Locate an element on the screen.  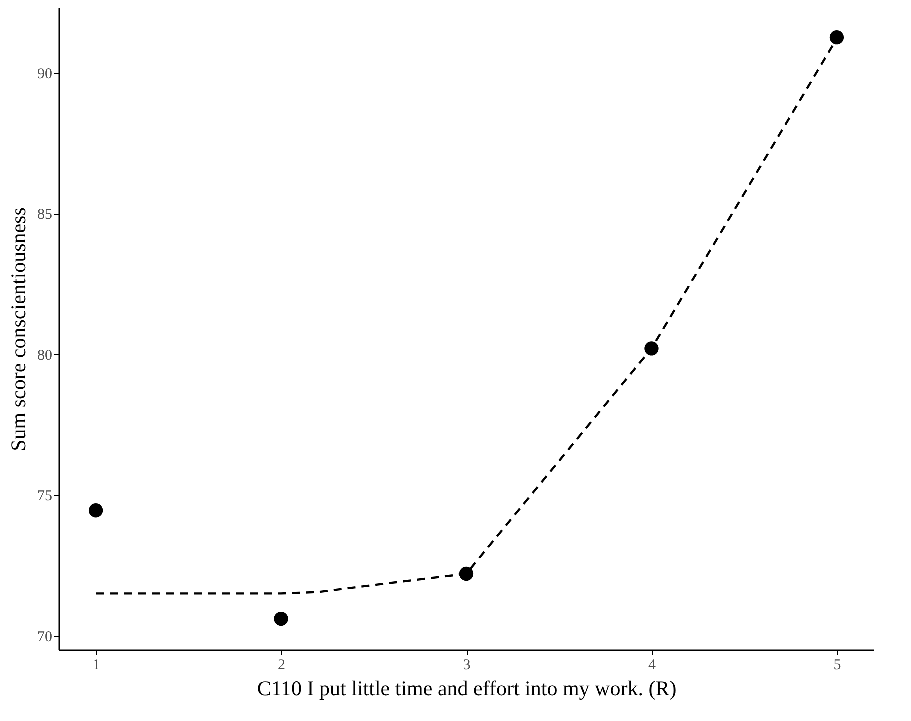
y-tick-label: 80 is located at coordinates (45, 356).